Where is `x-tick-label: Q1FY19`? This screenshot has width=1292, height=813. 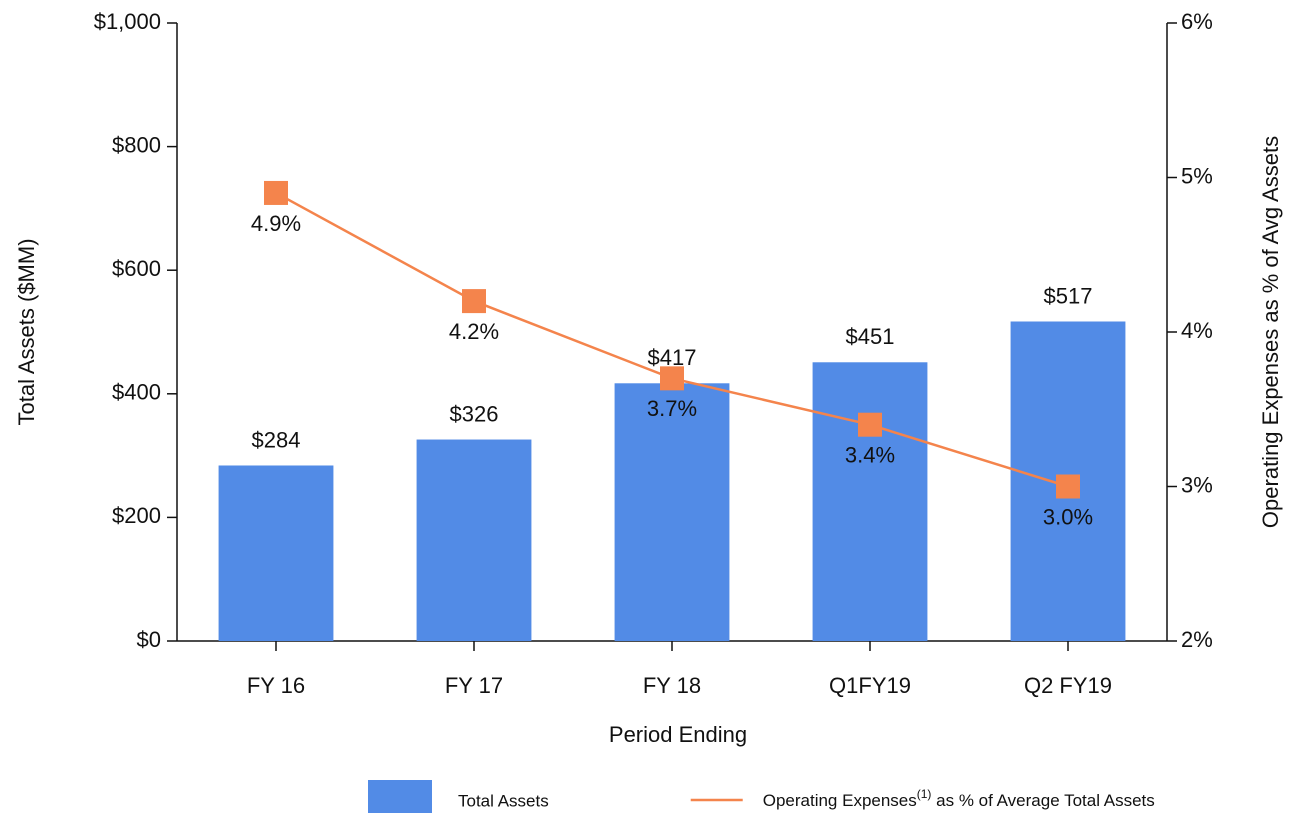
x-tick-label: Q1FY19 is located at coordinates (870, 685).